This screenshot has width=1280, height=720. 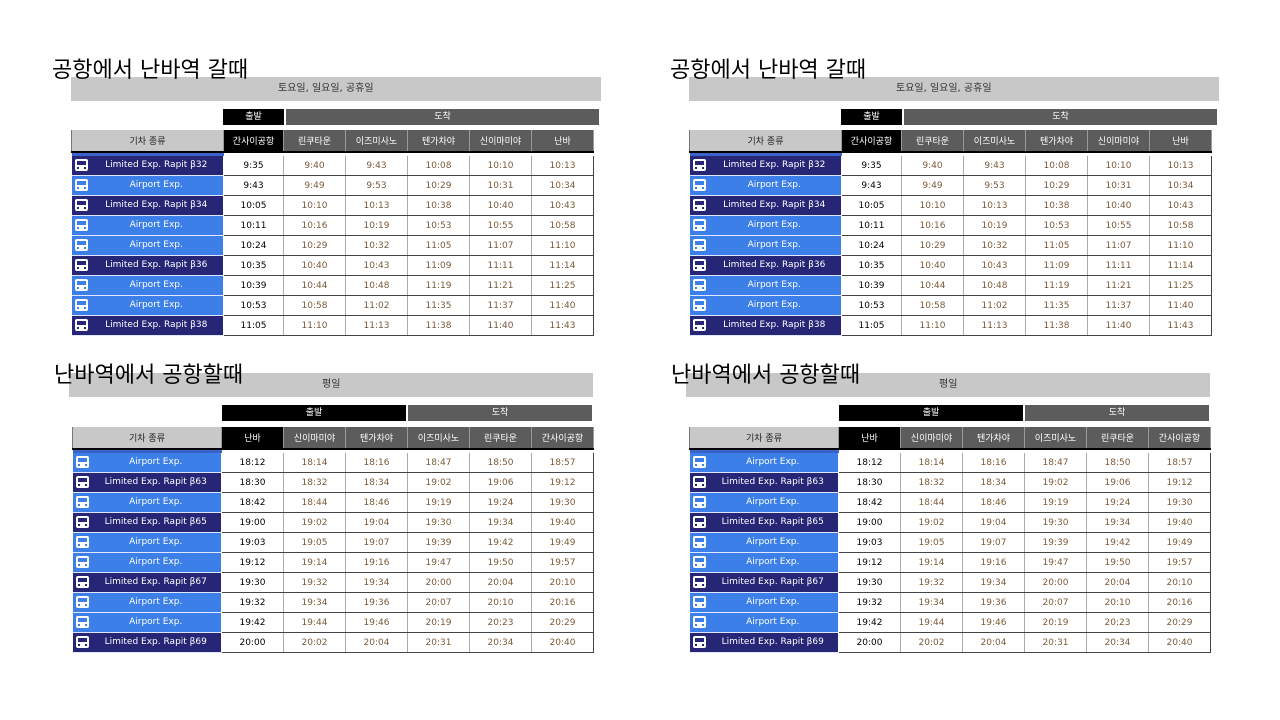 What do you see at coordinates (774, 265) in the screenshot?
I see `train-name: Limited Exp. Rapit β36` at bounding box center [774, 265].